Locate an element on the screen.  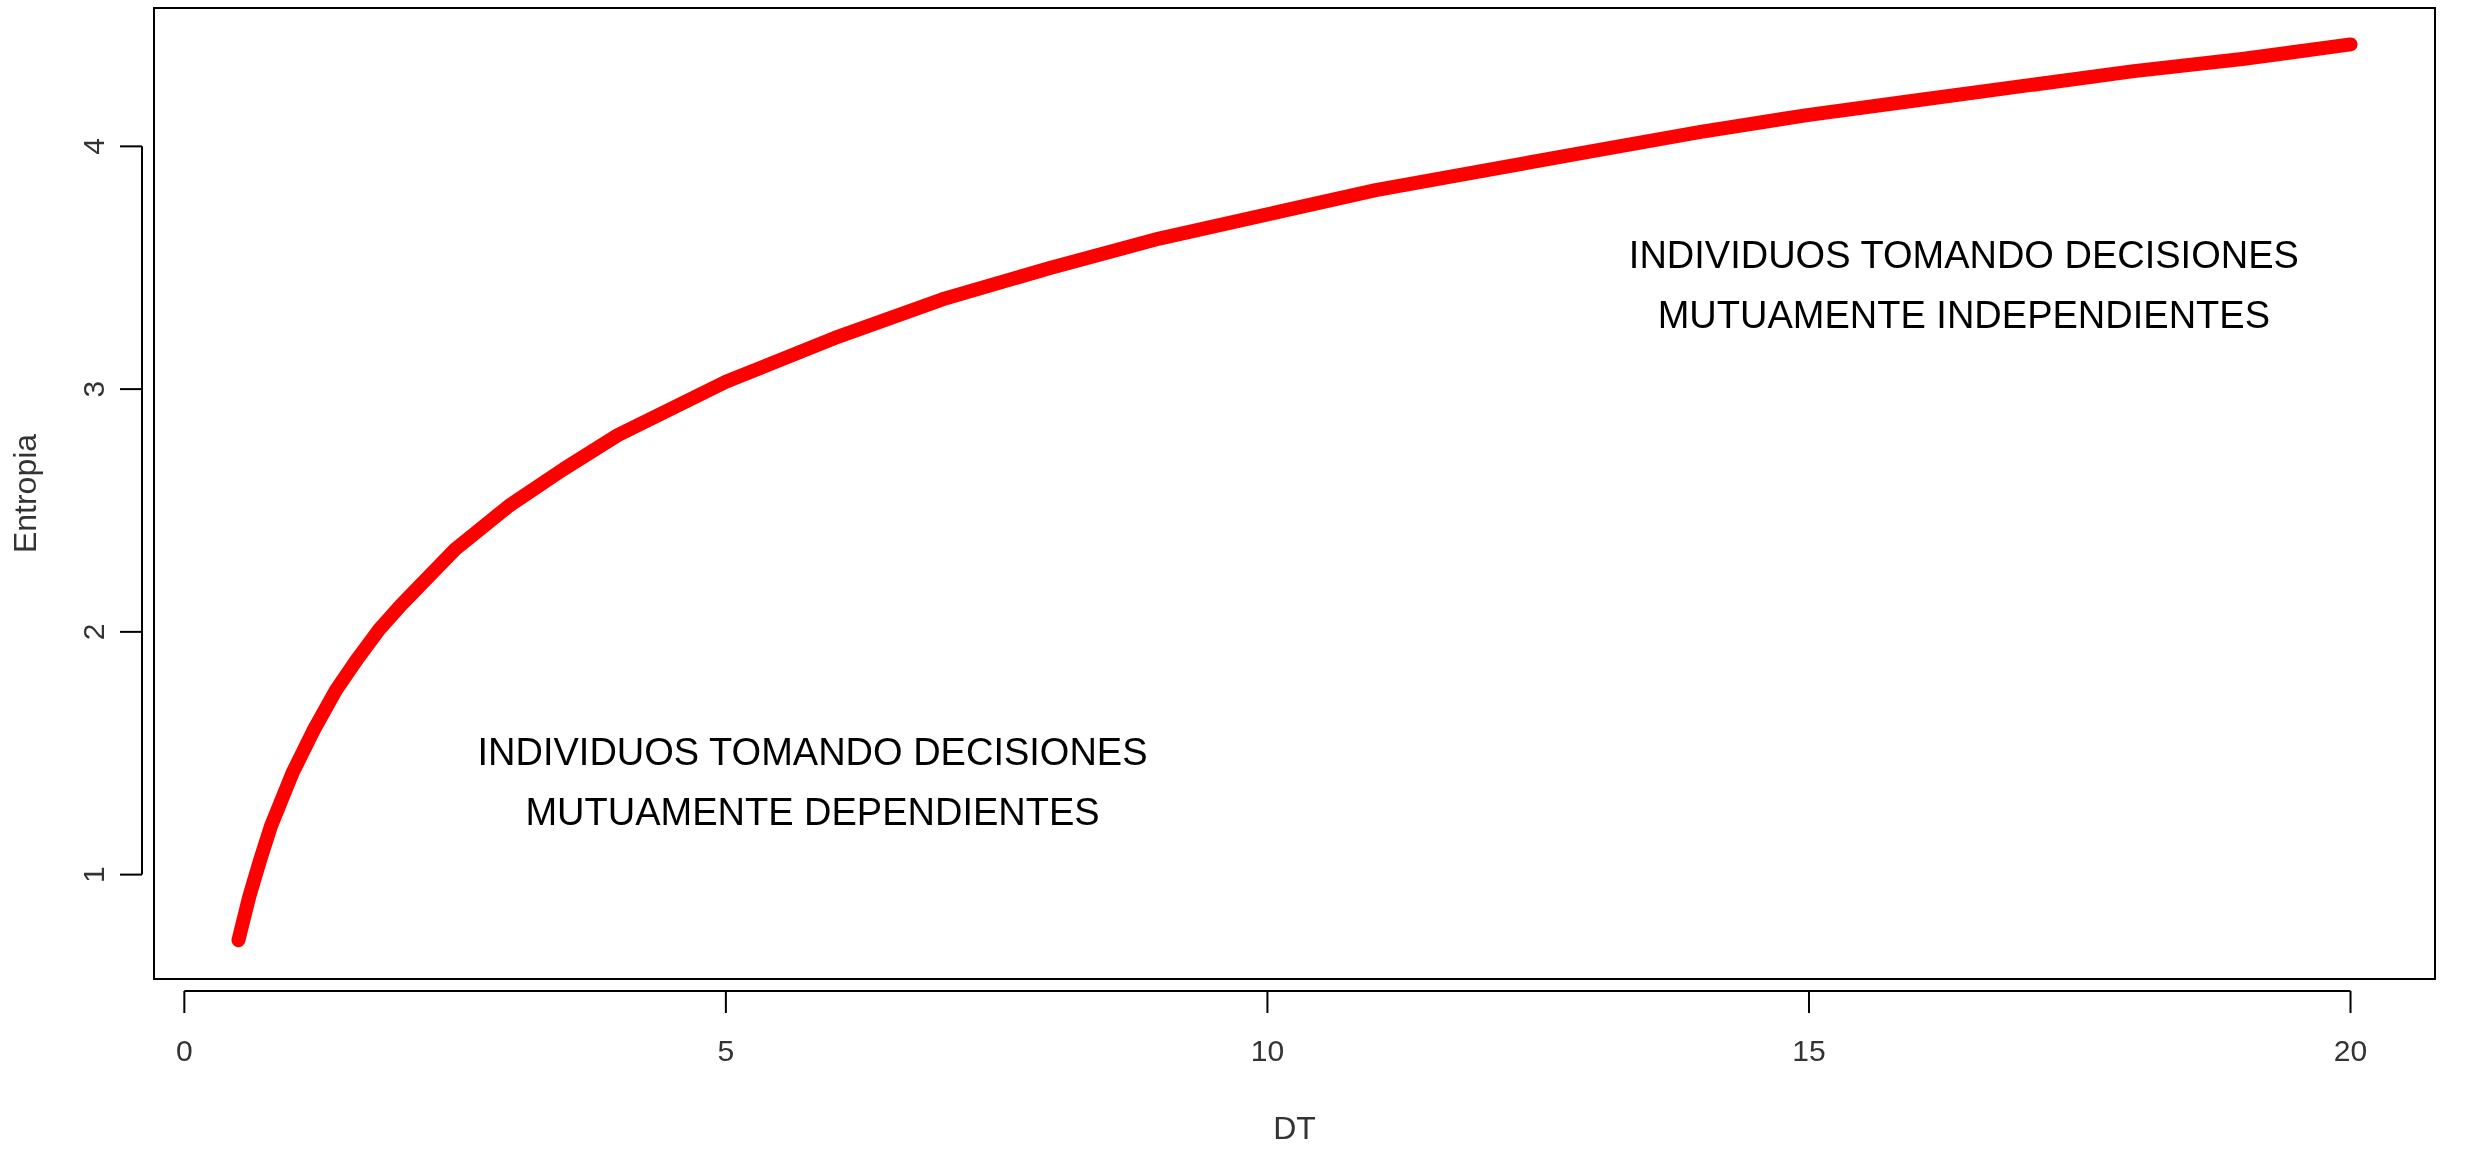
y-tick-label: 2 is located at coordinates (93, 632).